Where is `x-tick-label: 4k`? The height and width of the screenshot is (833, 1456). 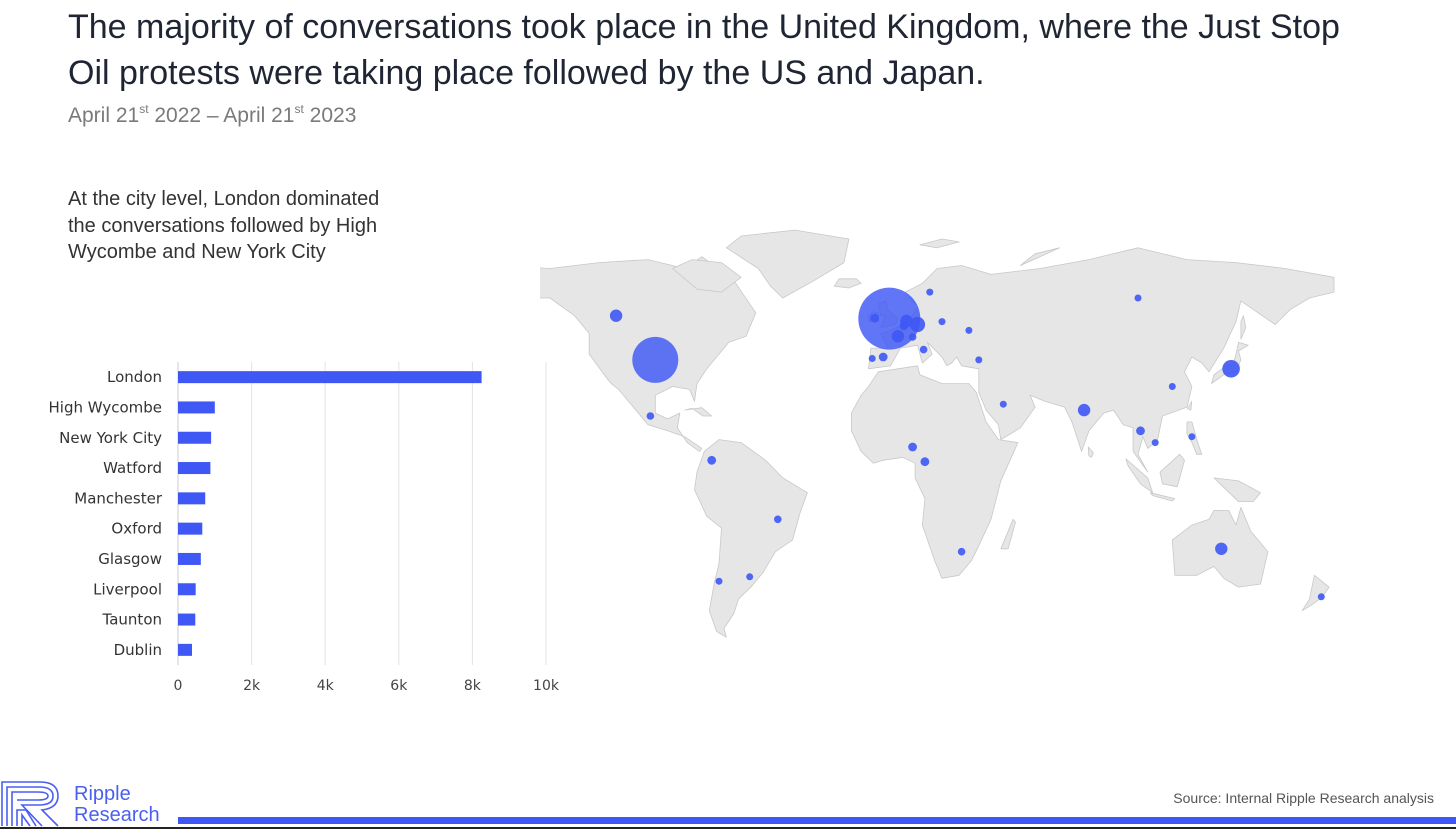
x-tick-label: 4k is located at coordinates (326, 686).